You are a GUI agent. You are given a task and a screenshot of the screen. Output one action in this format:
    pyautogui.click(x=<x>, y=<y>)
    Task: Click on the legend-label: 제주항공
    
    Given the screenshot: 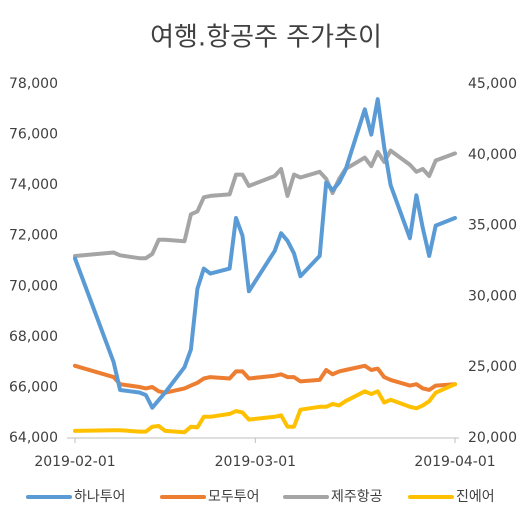 What is the action you would take?
    pyautogui.click(x=357, y=497)
    